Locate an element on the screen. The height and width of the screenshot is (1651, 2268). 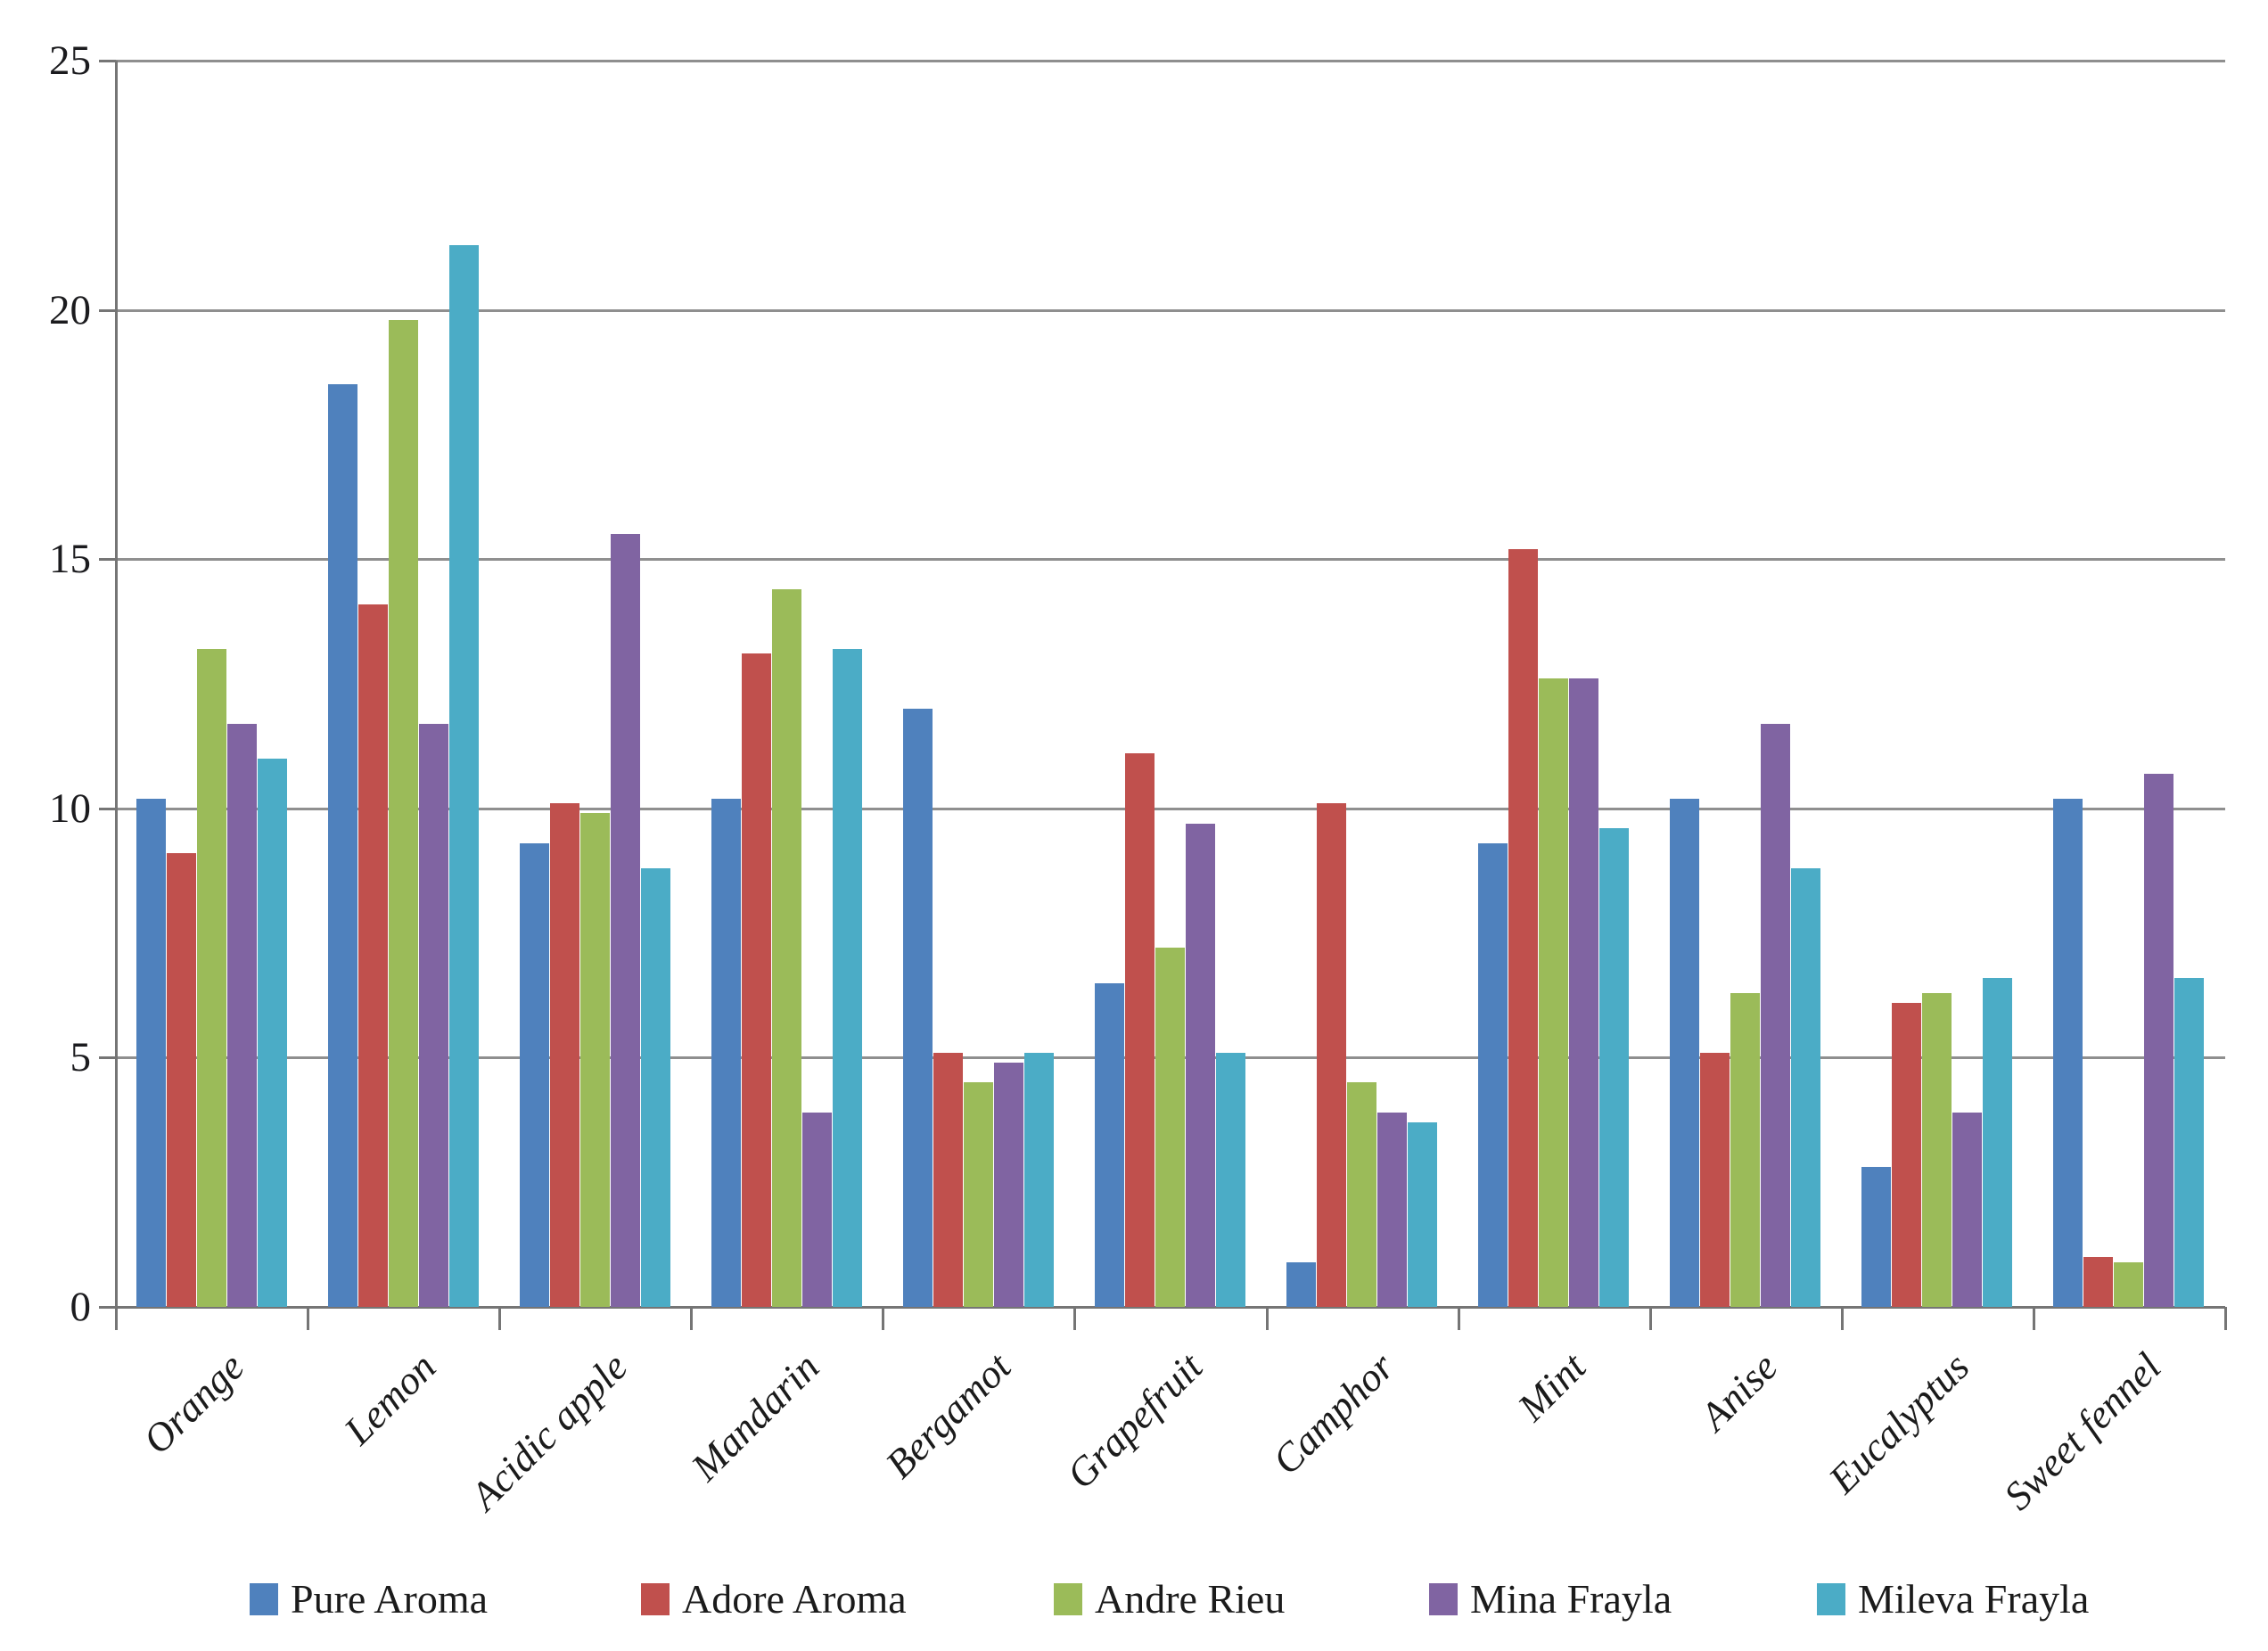
bar-mileva-frayla-orange is located at coordinates (272, 1032).